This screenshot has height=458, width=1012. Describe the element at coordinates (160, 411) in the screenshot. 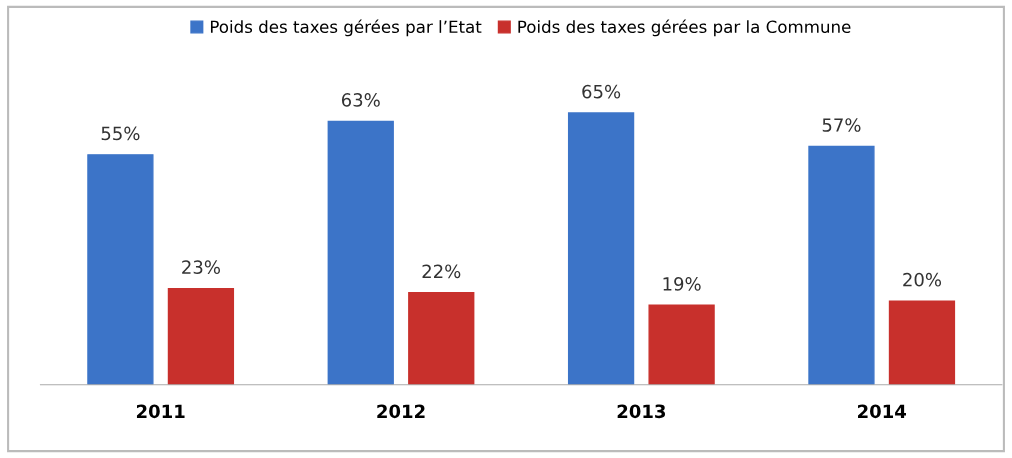

I see `x-tick-label: 2011` at that location.